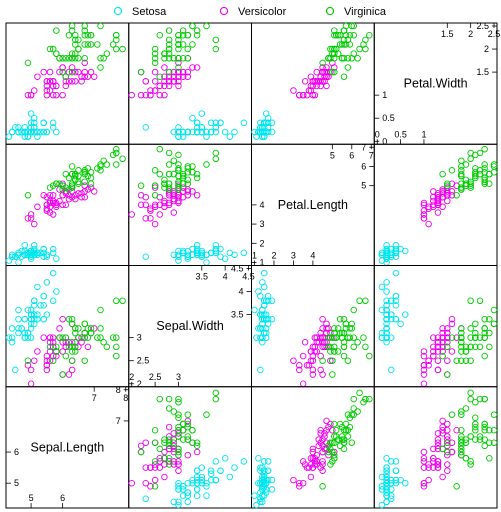 The width and height of the screenshot is (501, 512). I want to click on panel-r0-c0, so click(67, 83).